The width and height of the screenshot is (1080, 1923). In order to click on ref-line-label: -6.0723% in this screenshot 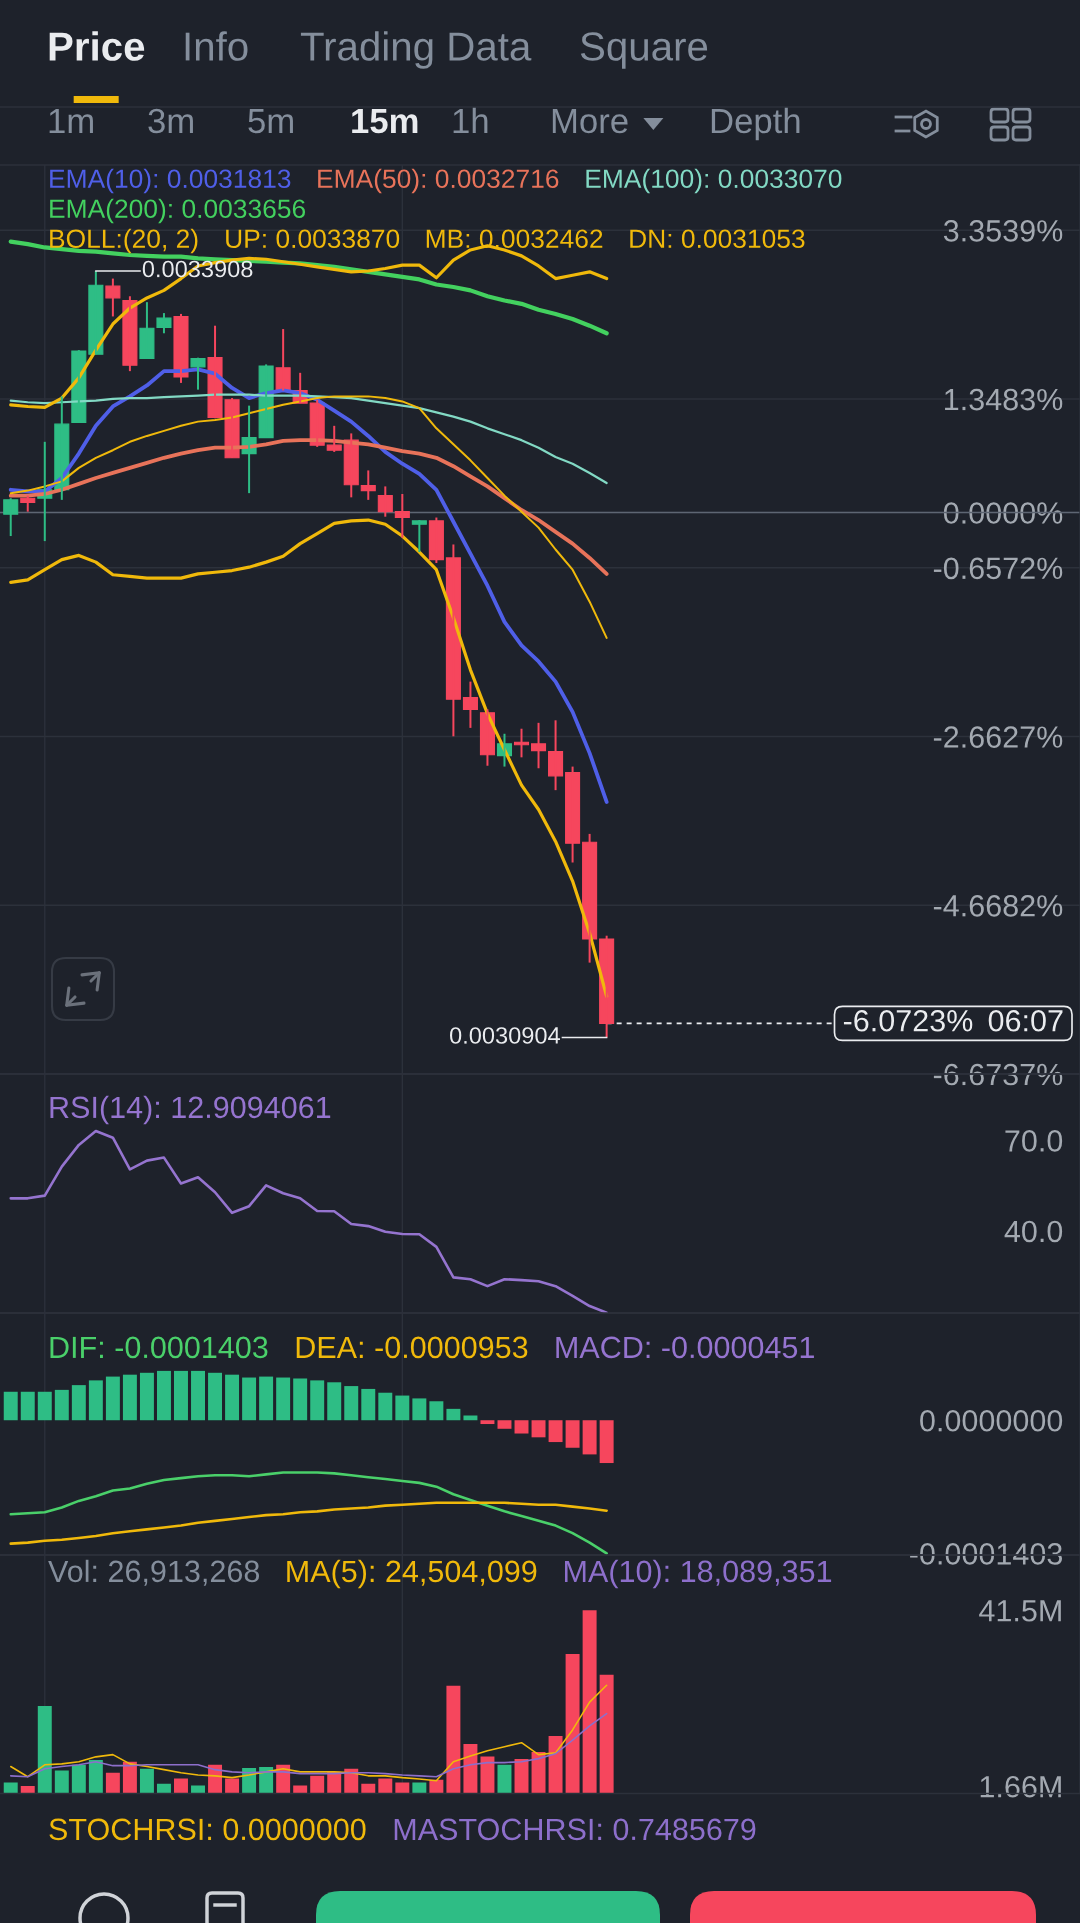, I will do `click(908, 1020)`.